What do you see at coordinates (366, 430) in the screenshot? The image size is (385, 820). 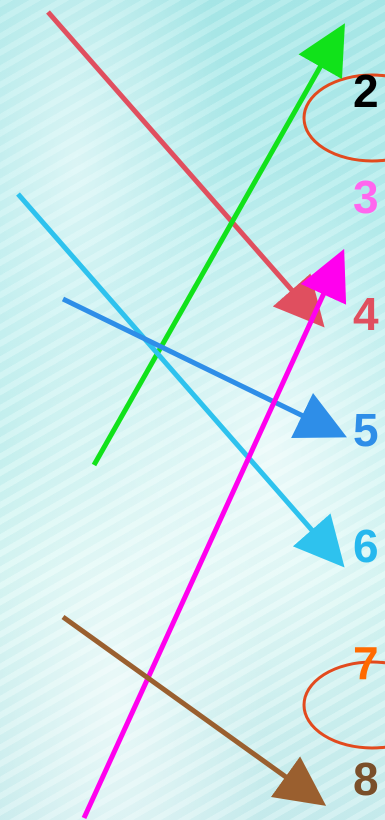 I see `label-5: 5` at bounding box center [366, 430].